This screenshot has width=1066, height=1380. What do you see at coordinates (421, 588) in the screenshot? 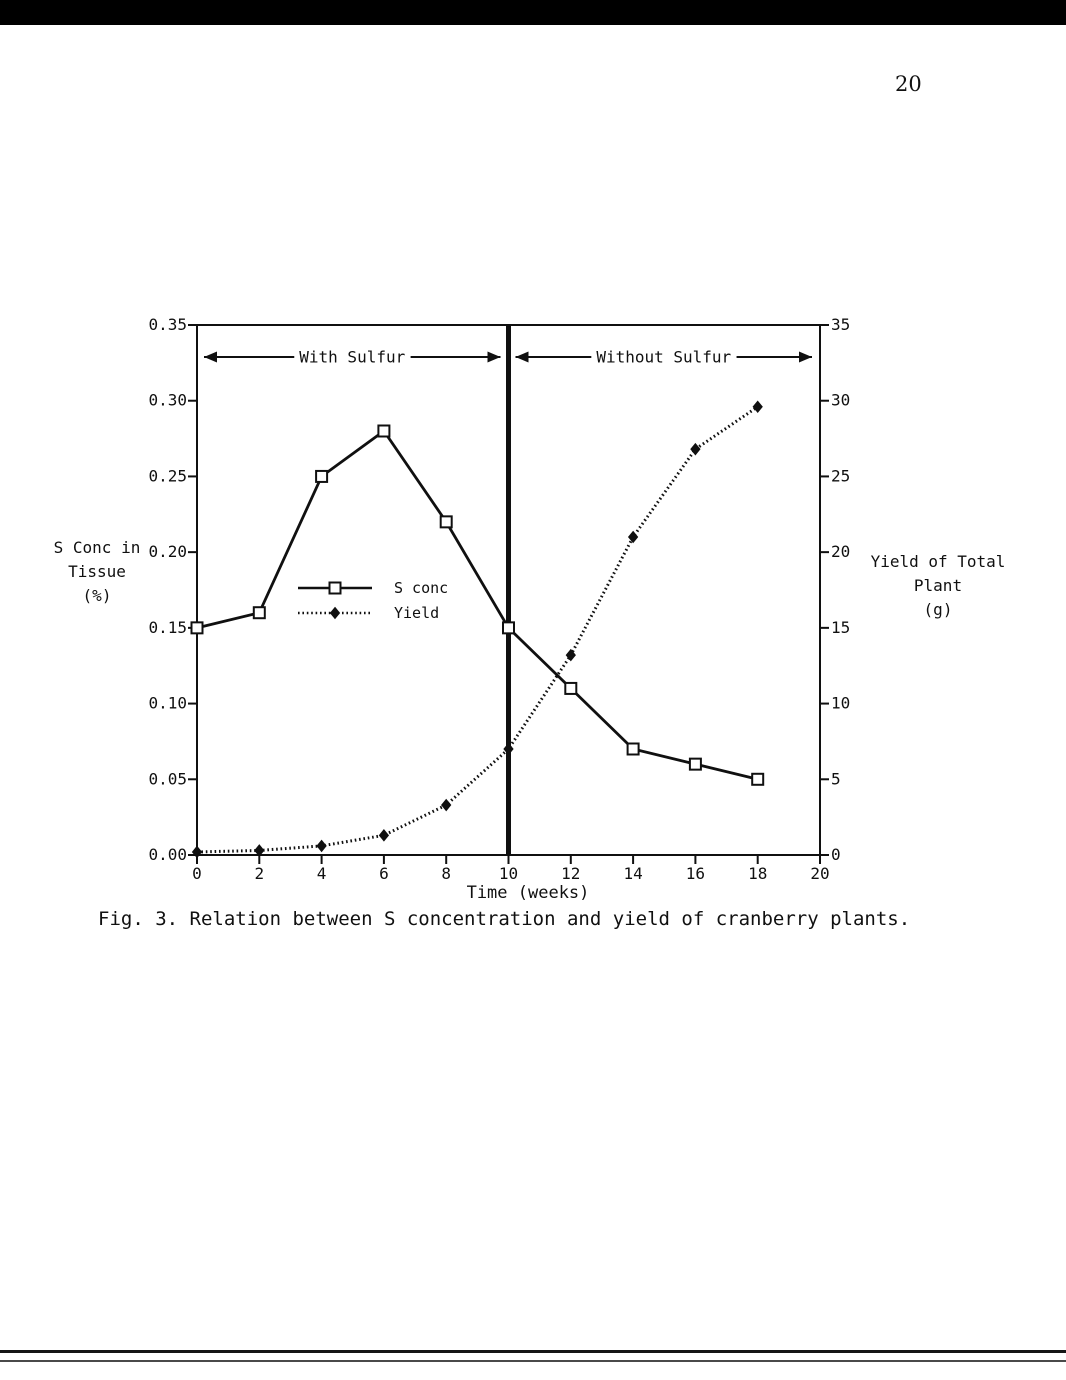
I see `legend-label: S conc` at bounding box center [421, 588].